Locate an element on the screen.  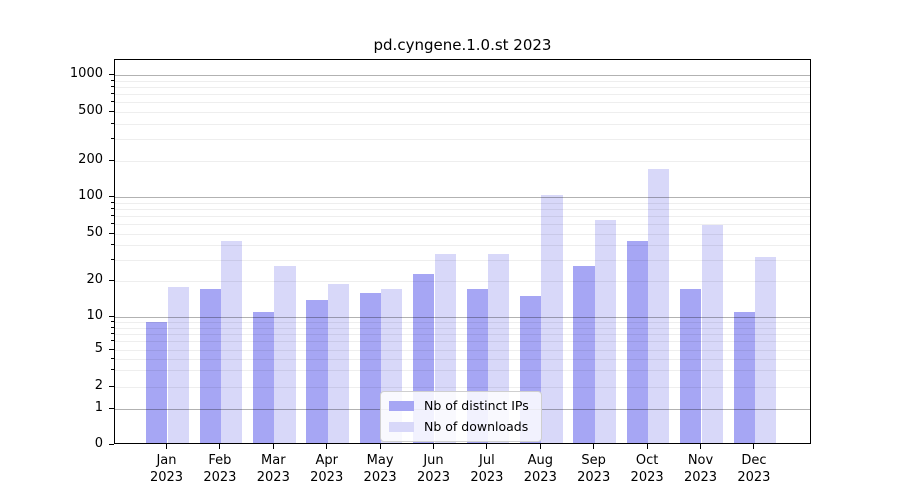
bar-downloads-sep is located at coordinates (605, 331).